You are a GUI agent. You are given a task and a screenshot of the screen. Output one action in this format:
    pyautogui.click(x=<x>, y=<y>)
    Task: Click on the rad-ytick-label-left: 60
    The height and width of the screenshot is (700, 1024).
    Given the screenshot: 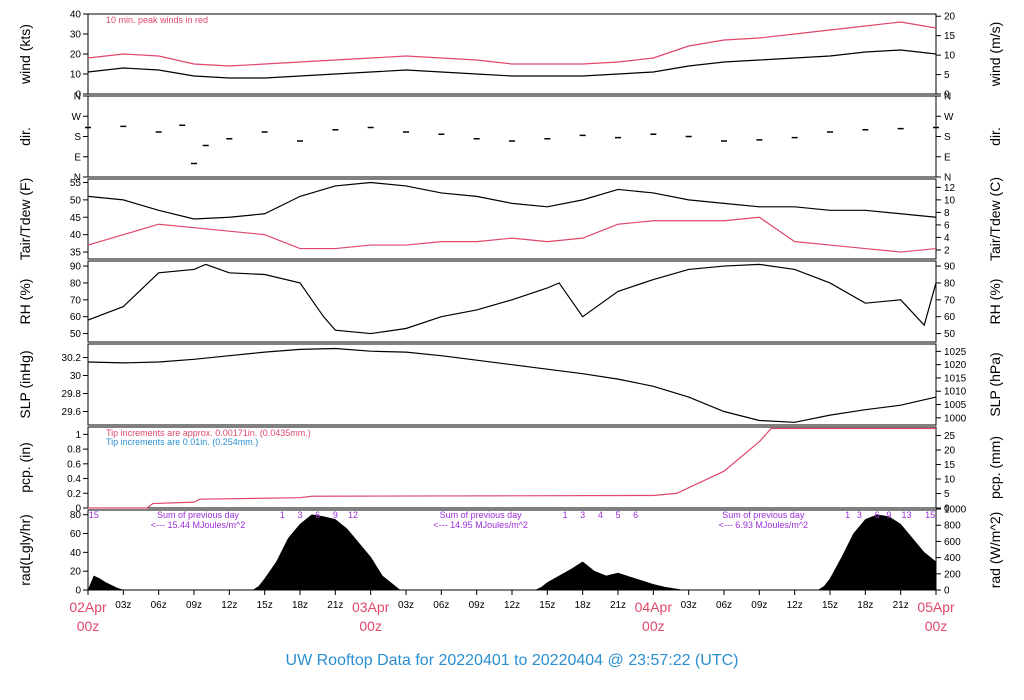 What is the action you would take?
    pyautogui.click(x=76, y=534)
    